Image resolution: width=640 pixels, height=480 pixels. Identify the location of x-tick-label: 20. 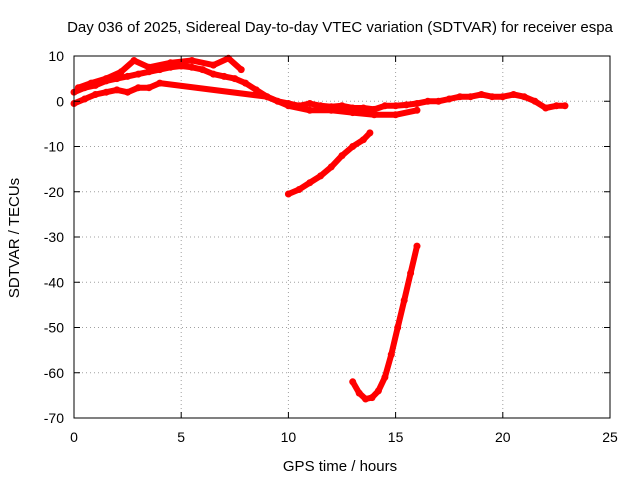
(503, 437).